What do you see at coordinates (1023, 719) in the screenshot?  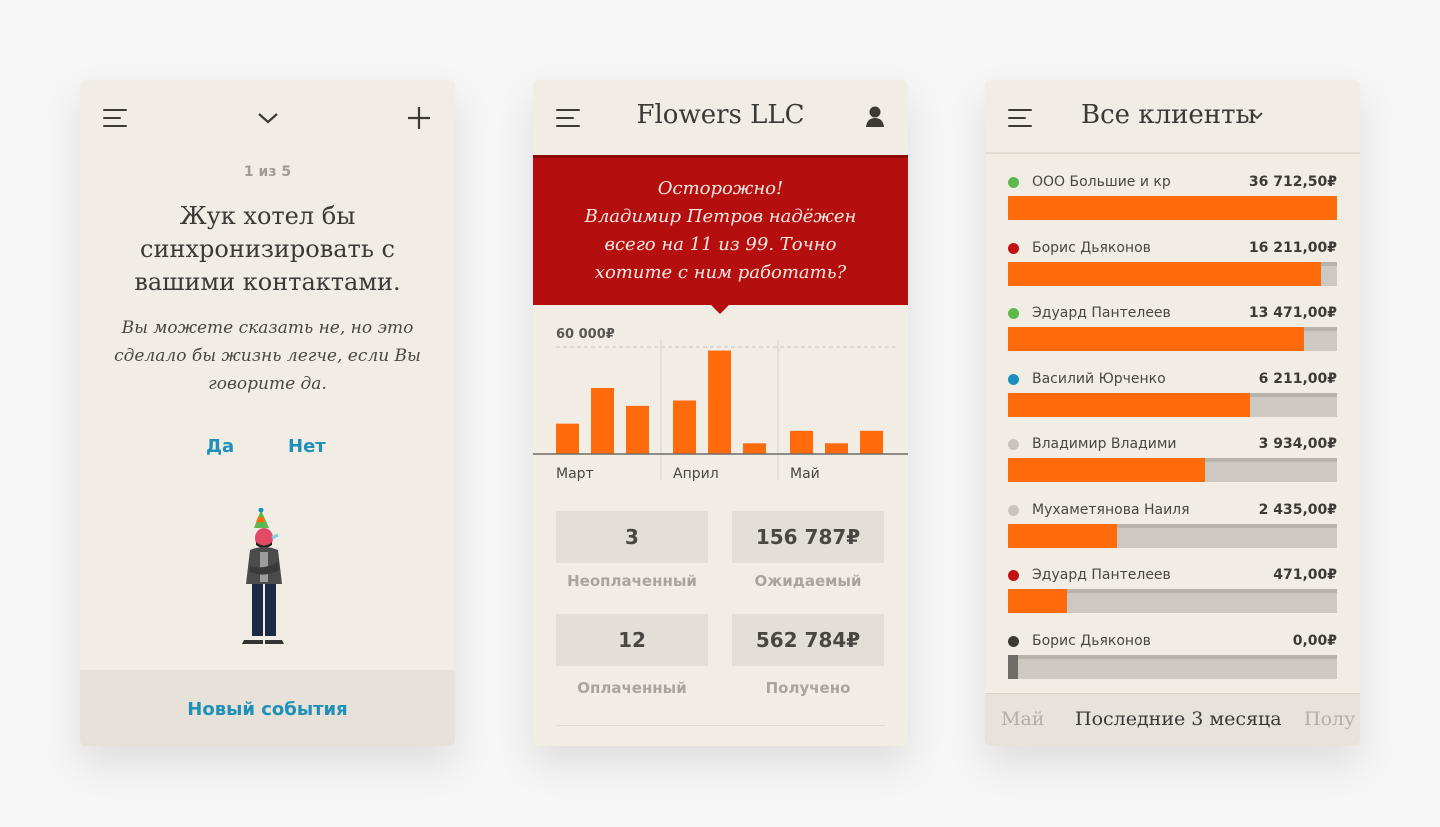 I see `period-prev: Май` at bounding box center [1023, 719].